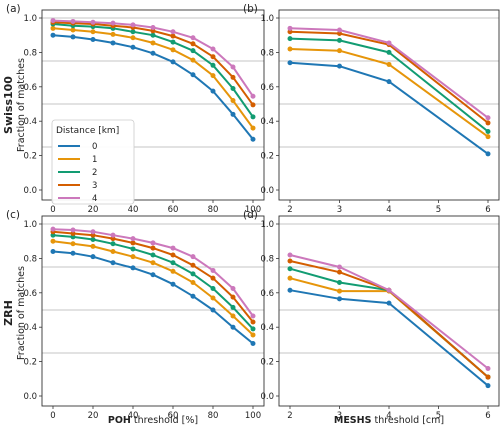 The height and width of the screenshot is (428, 500). What do you see at coordinates (409, 420) in the screenshot?
I see `x-axis-label-right-rest: threshold [cm]` at bounding box center [409, 420].